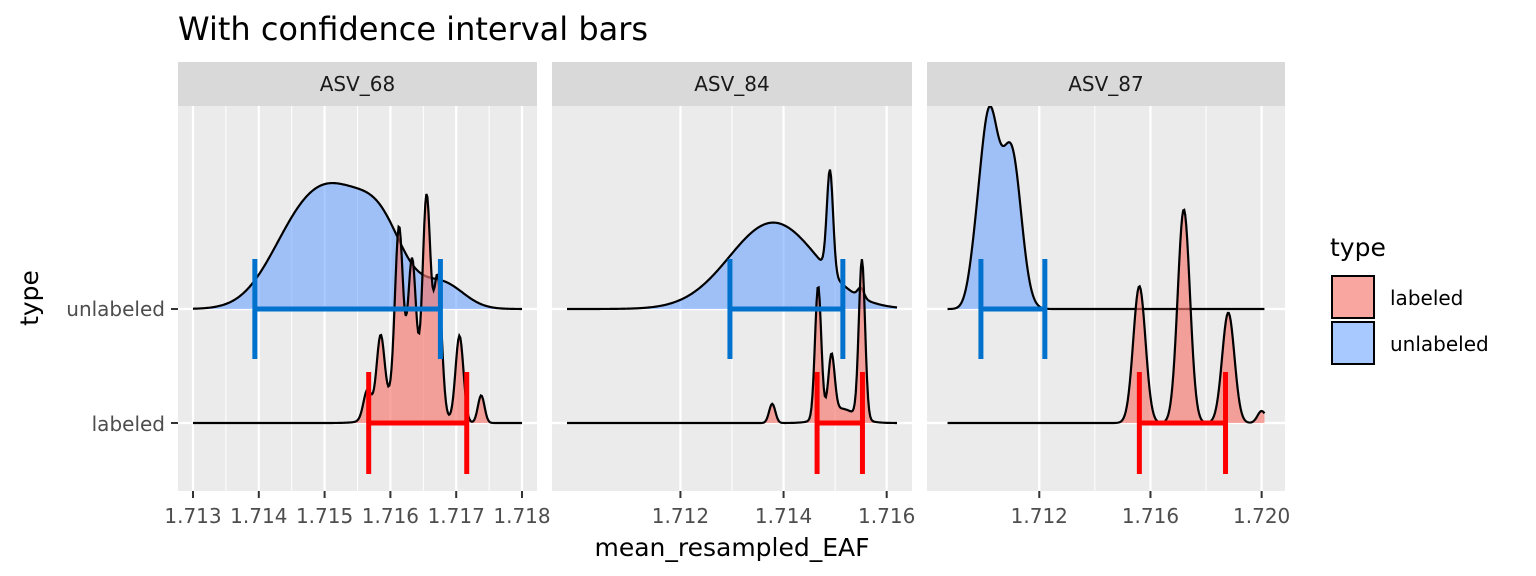 This screenshot has width=1536, height=576. Describe the element at coordinates (1426, 298) in the screenshot. I see `legend-label-labeled: labeled` at that location.